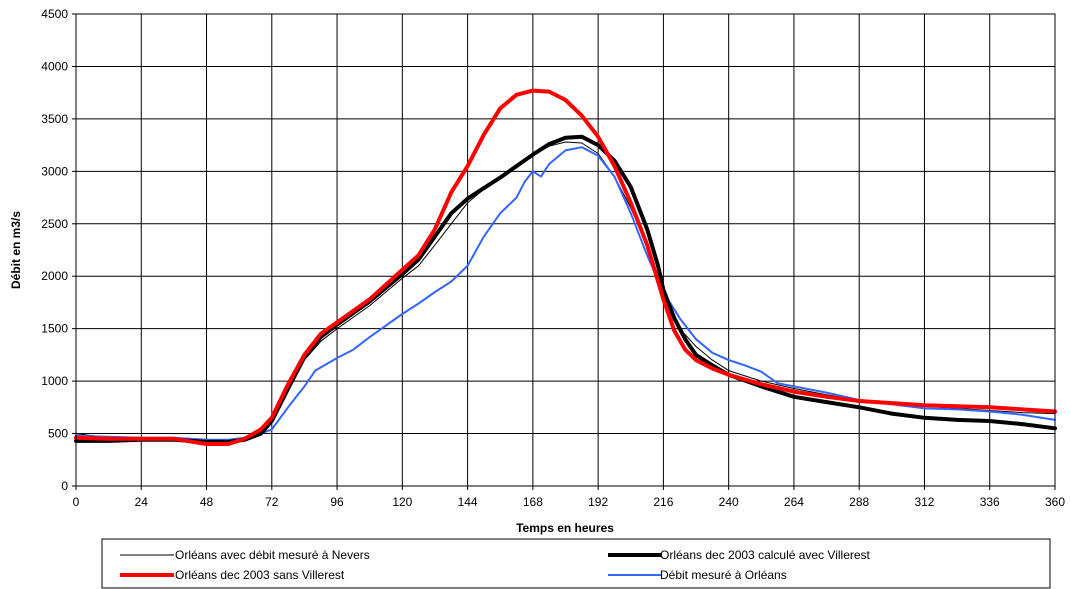  Describe the element at coordinates (54, 381) in the screenshot. I see `y-tick-label-1000: 1000` at that location.